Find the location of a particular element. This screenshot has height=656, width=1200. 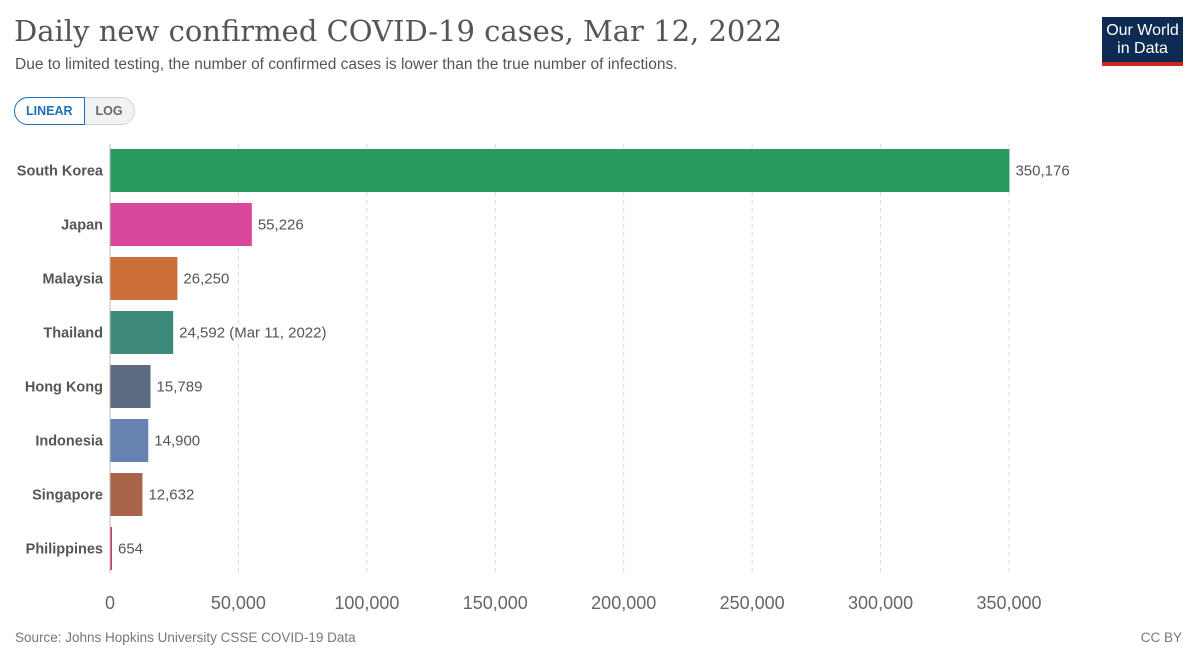

x-tick-label-1: 50,000 is located at coordinates (238, 603).